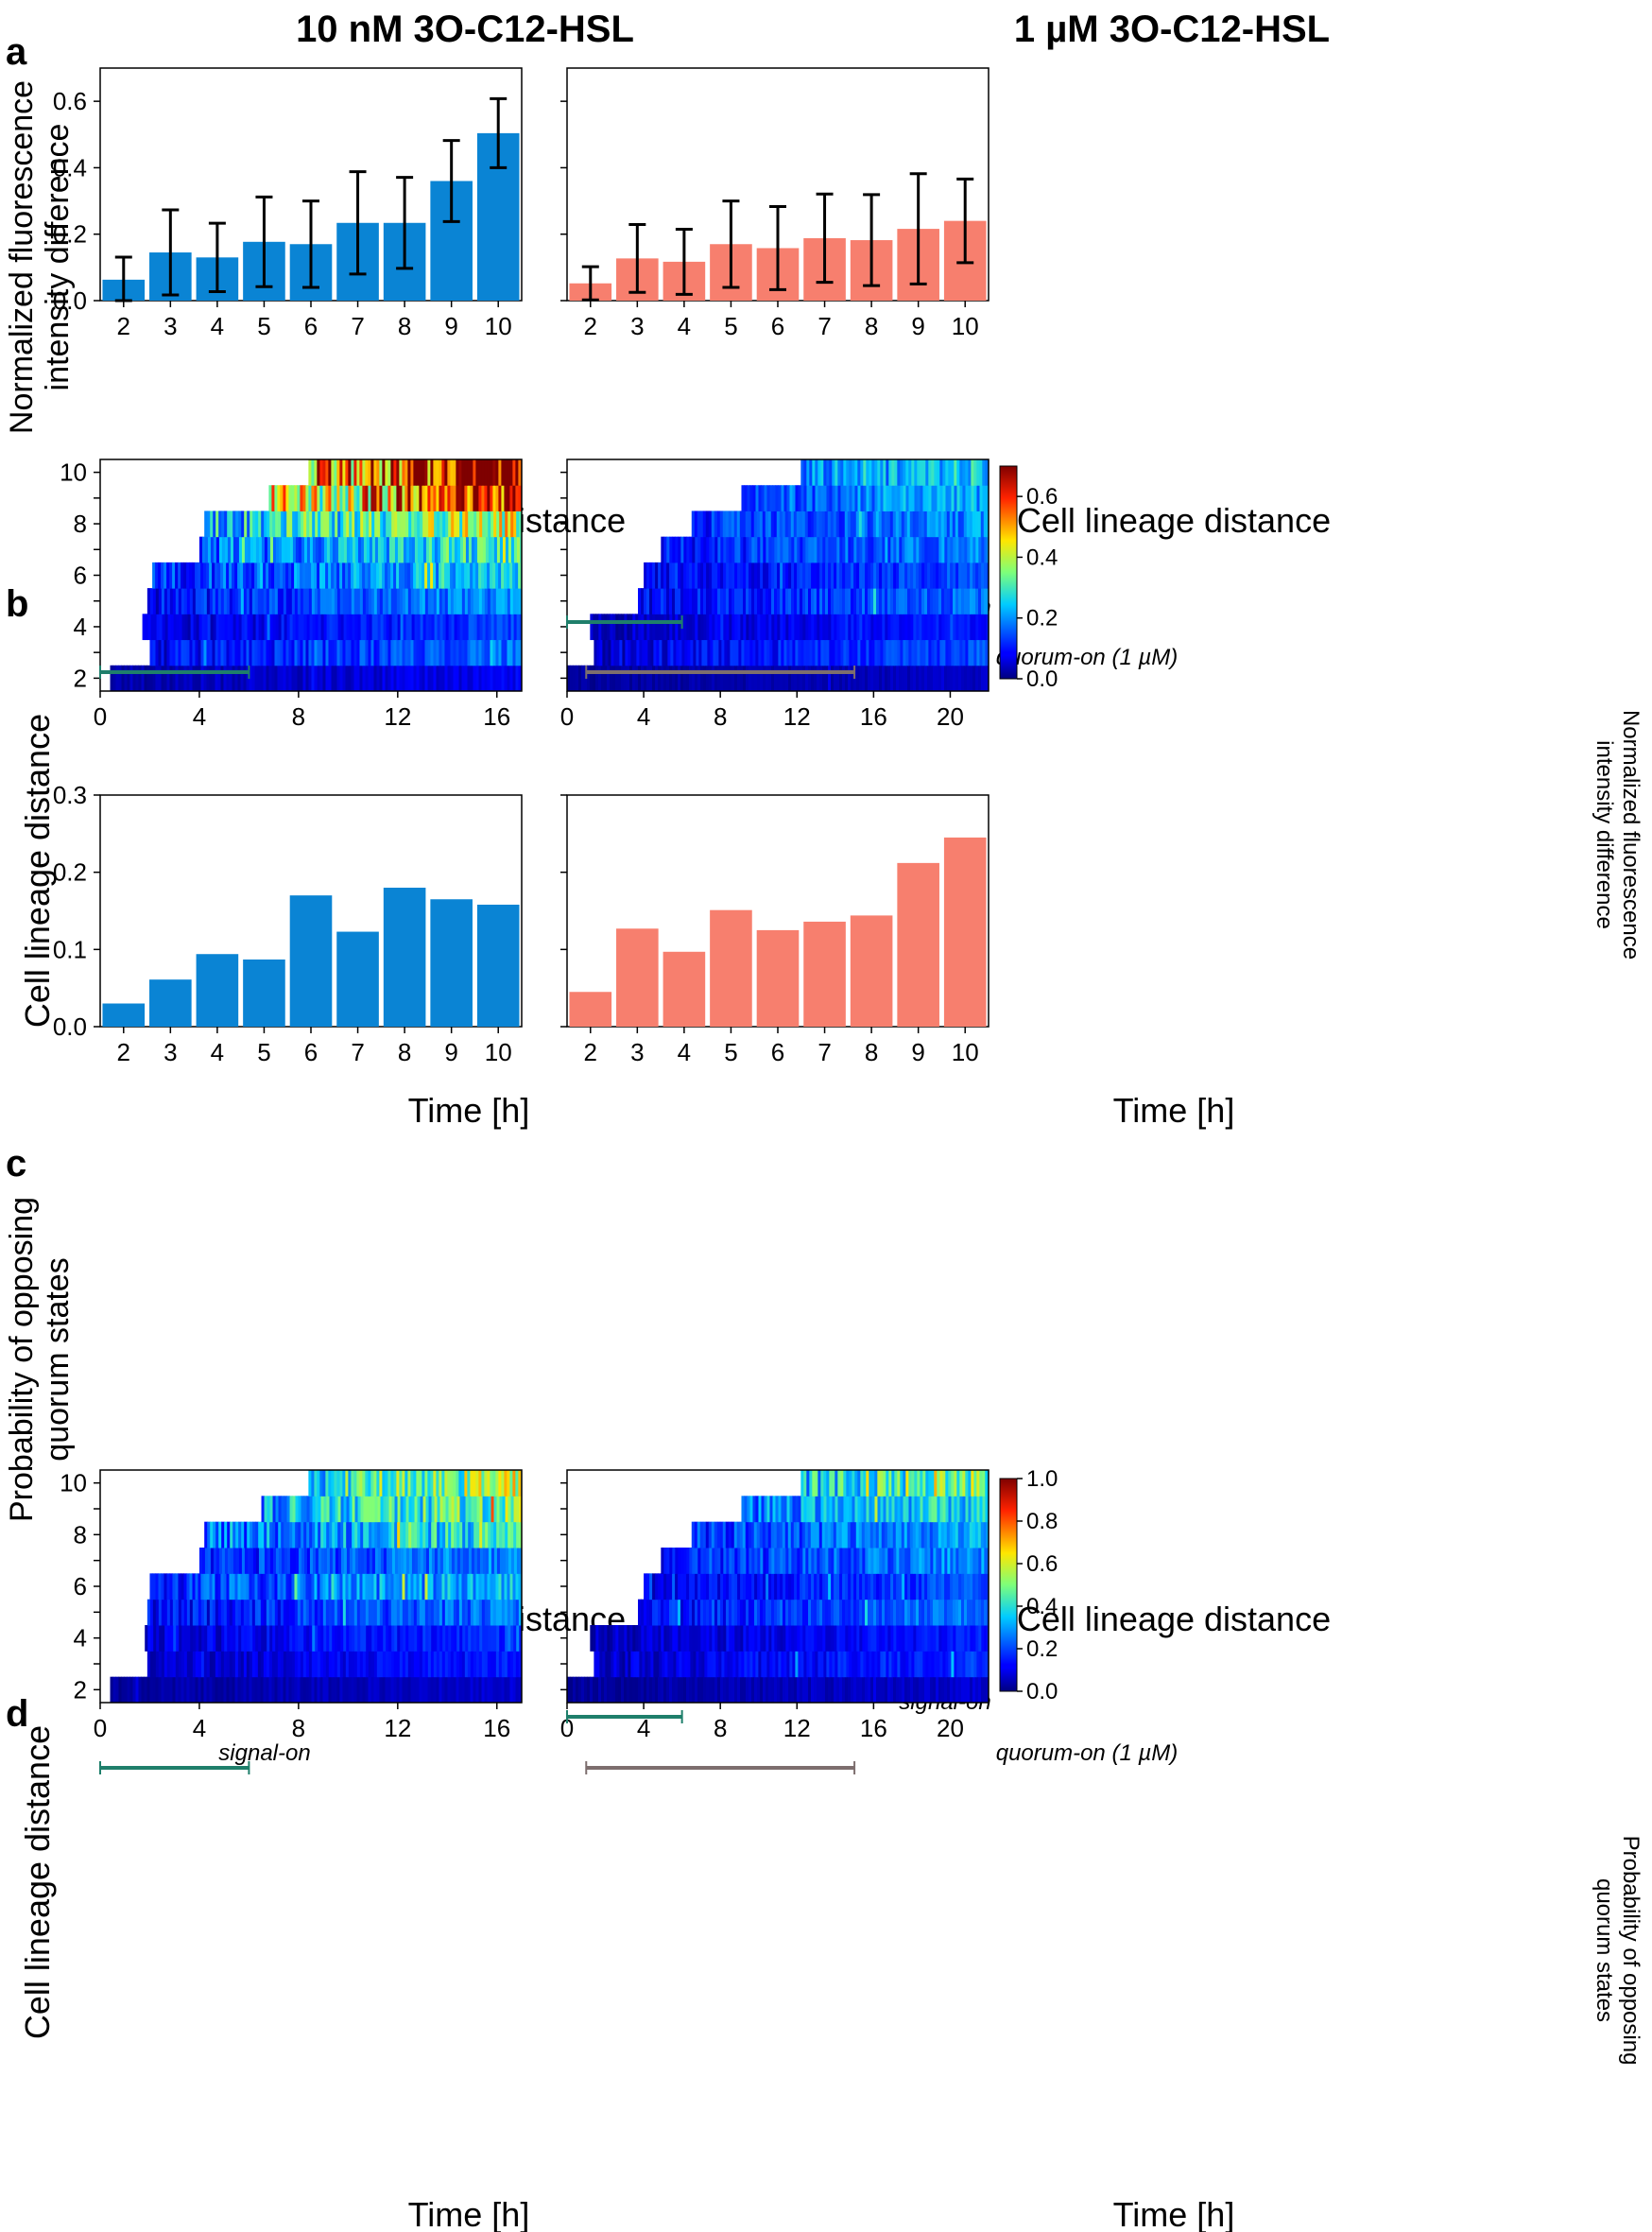  What do you see at coordinates (824, 1052) in the screenshot?
I see `c-right-xtick-label: 7` at bounding box center [824, 1052].